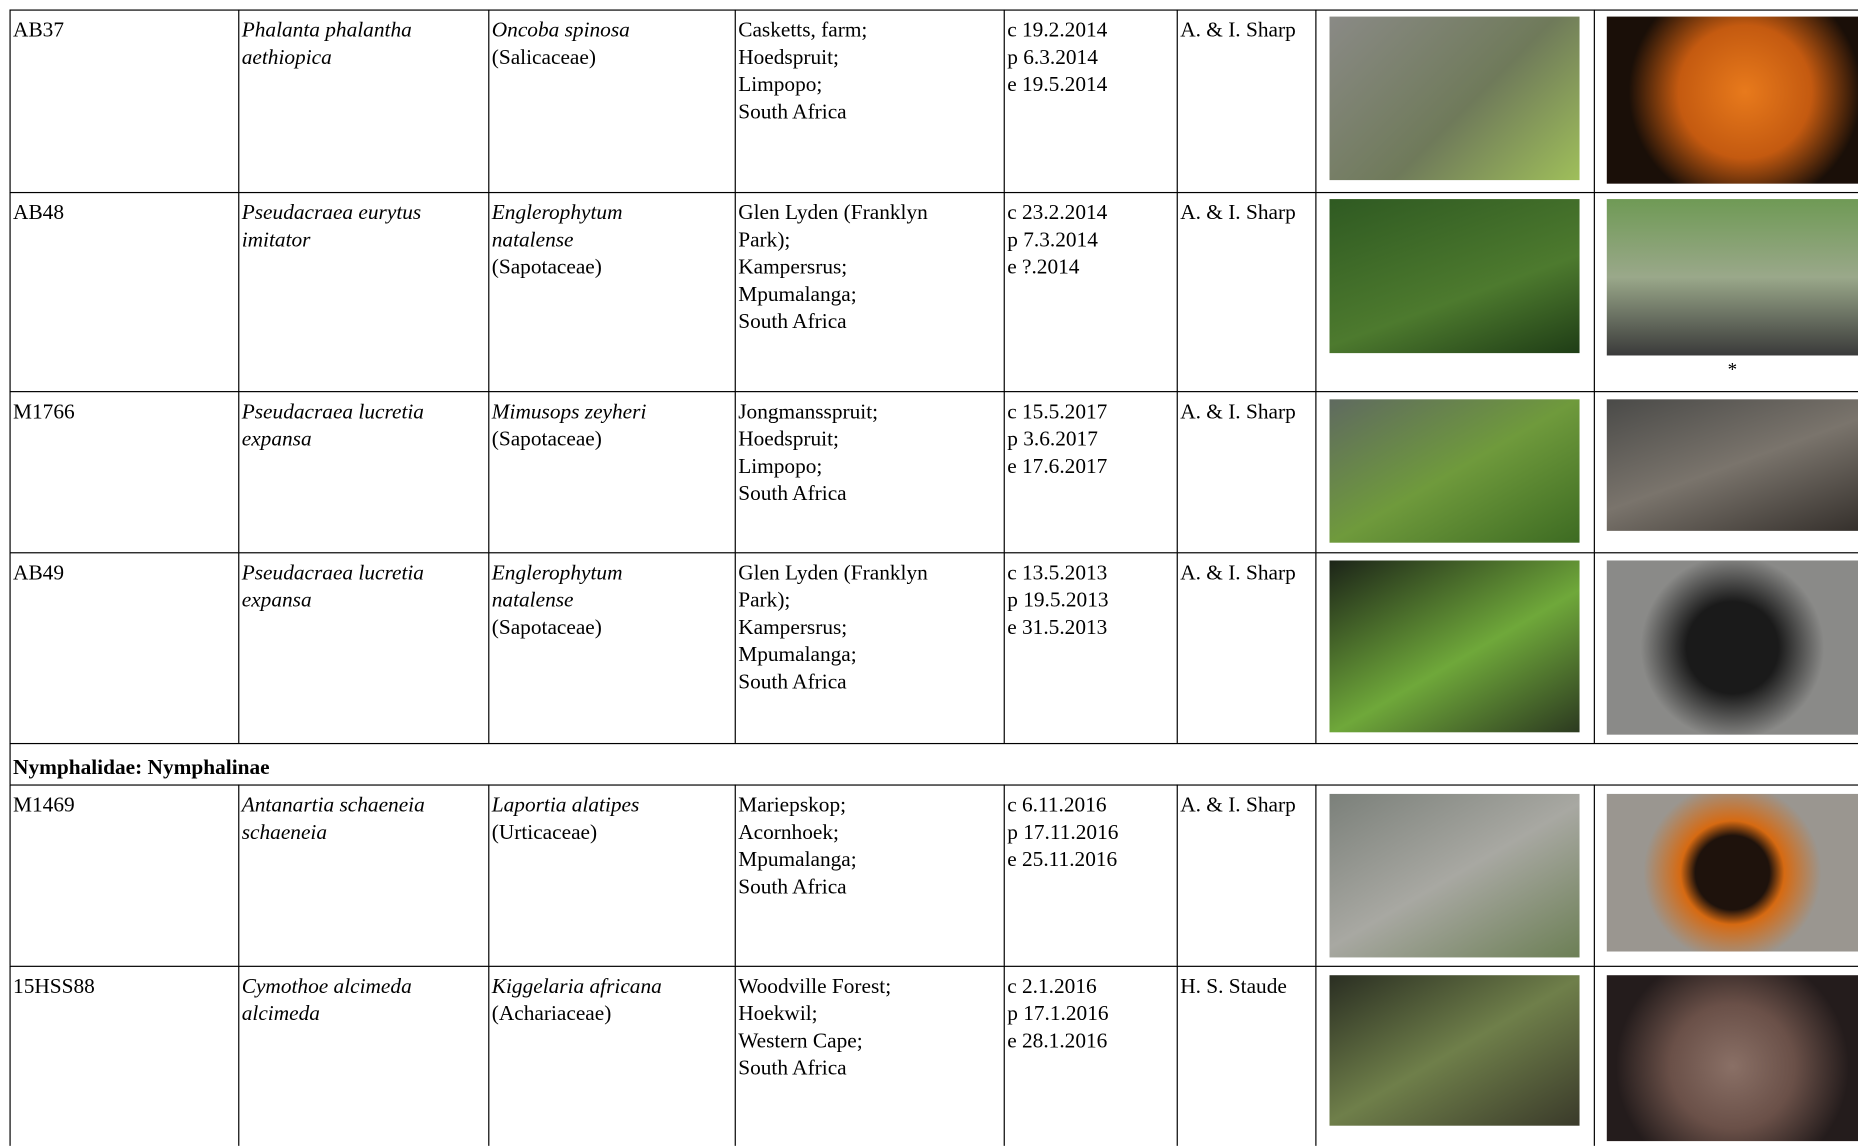 Image resolution: width=1858 pixels, height=1146 pixels. I want to click on dates: c 19.2.2014 p 6.3.2014 e 19.5.2014, so click(1090, 53).